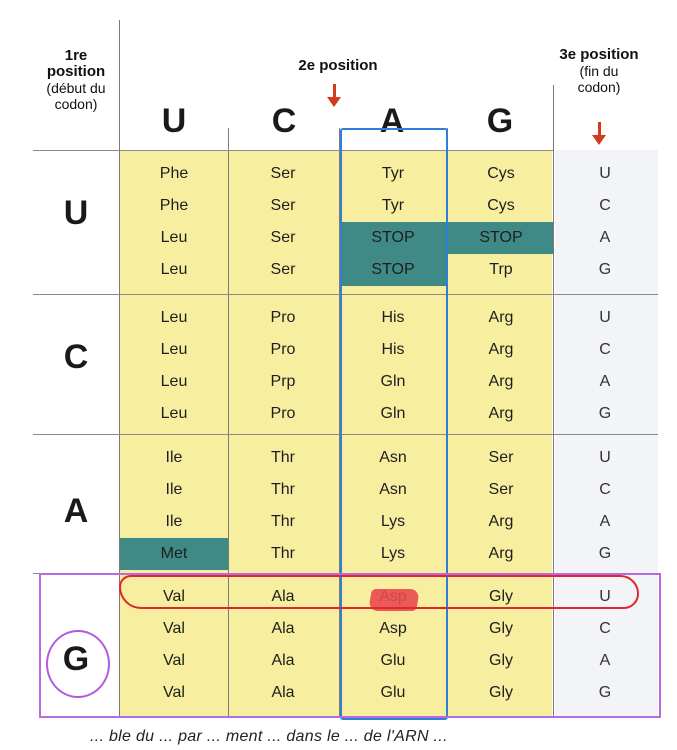  I want to click on codon-cell: Trp, so click(501, 269).